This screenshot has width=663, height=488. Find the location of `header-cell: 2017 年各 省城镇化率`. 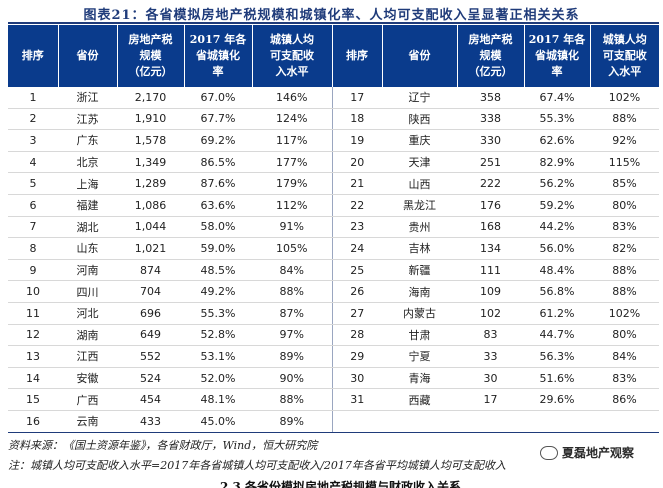

header-cell: 2017 年各 省城镇化率 is located at coordinates (557, 56).